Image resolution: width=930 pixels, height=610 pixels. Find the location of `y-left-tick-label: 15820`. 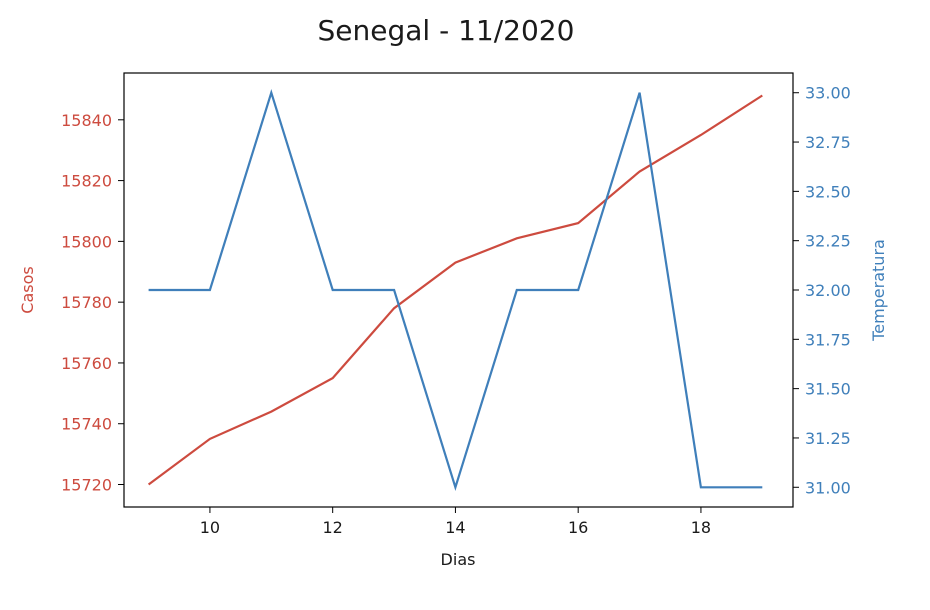

y-left-tick-label: 15820 is located at coordinates (86, 181).